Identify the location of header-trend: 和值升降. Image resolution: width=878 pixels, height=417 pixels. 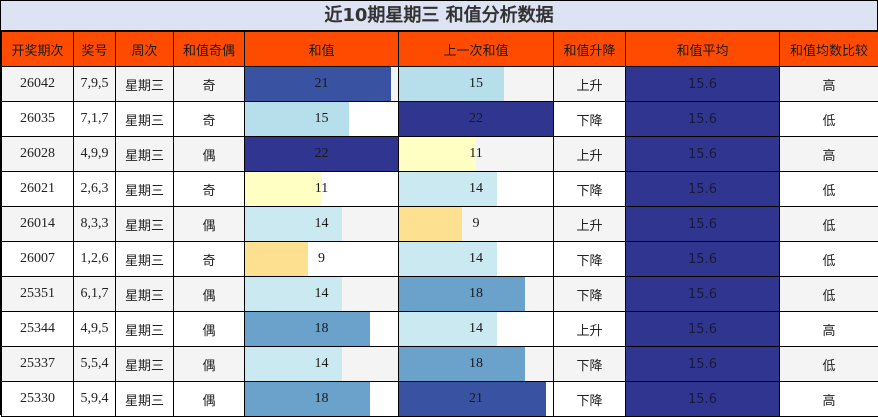
(590, 49).